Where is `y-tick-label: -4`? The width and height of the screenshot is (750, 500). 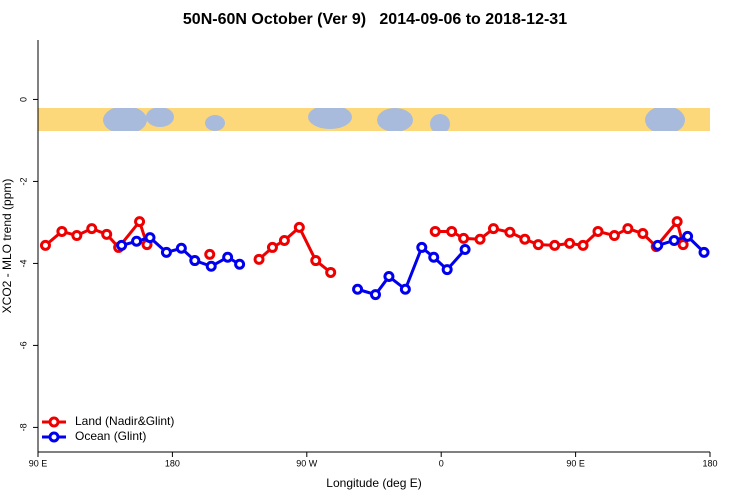
y-tick-label: -4 is located at coordinates (23, 263).